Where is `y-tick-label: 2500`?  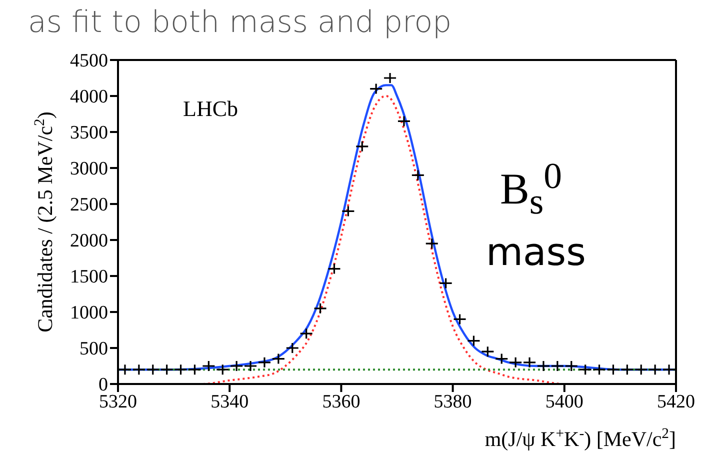 y-tick-label: 2500 is located at coordinates (89, 205).